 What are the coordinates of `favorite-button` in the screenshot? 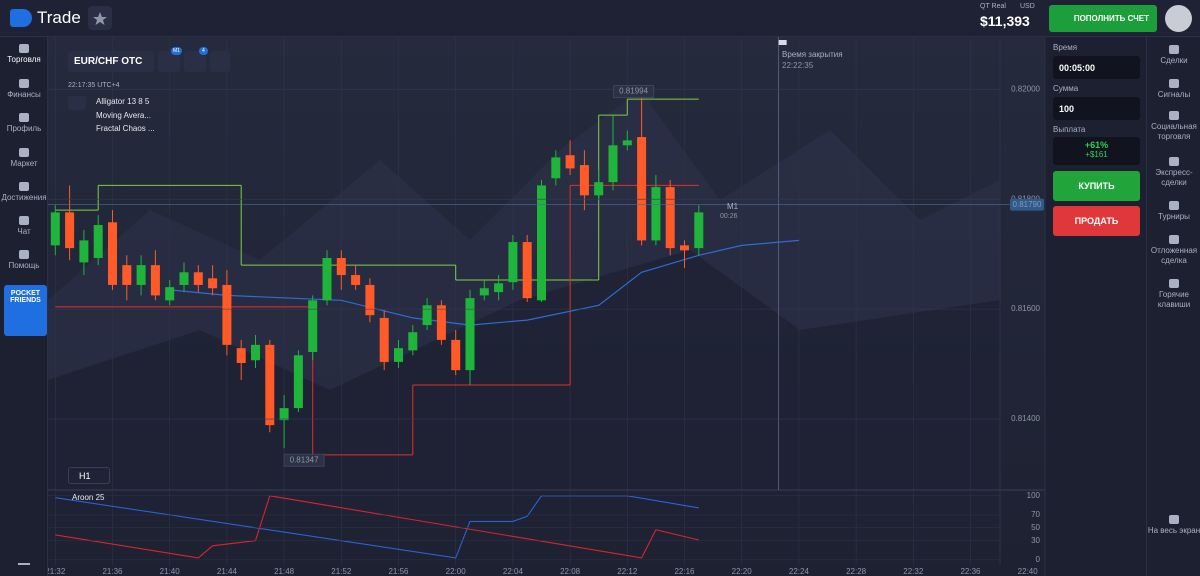 It's located at (100, 18).